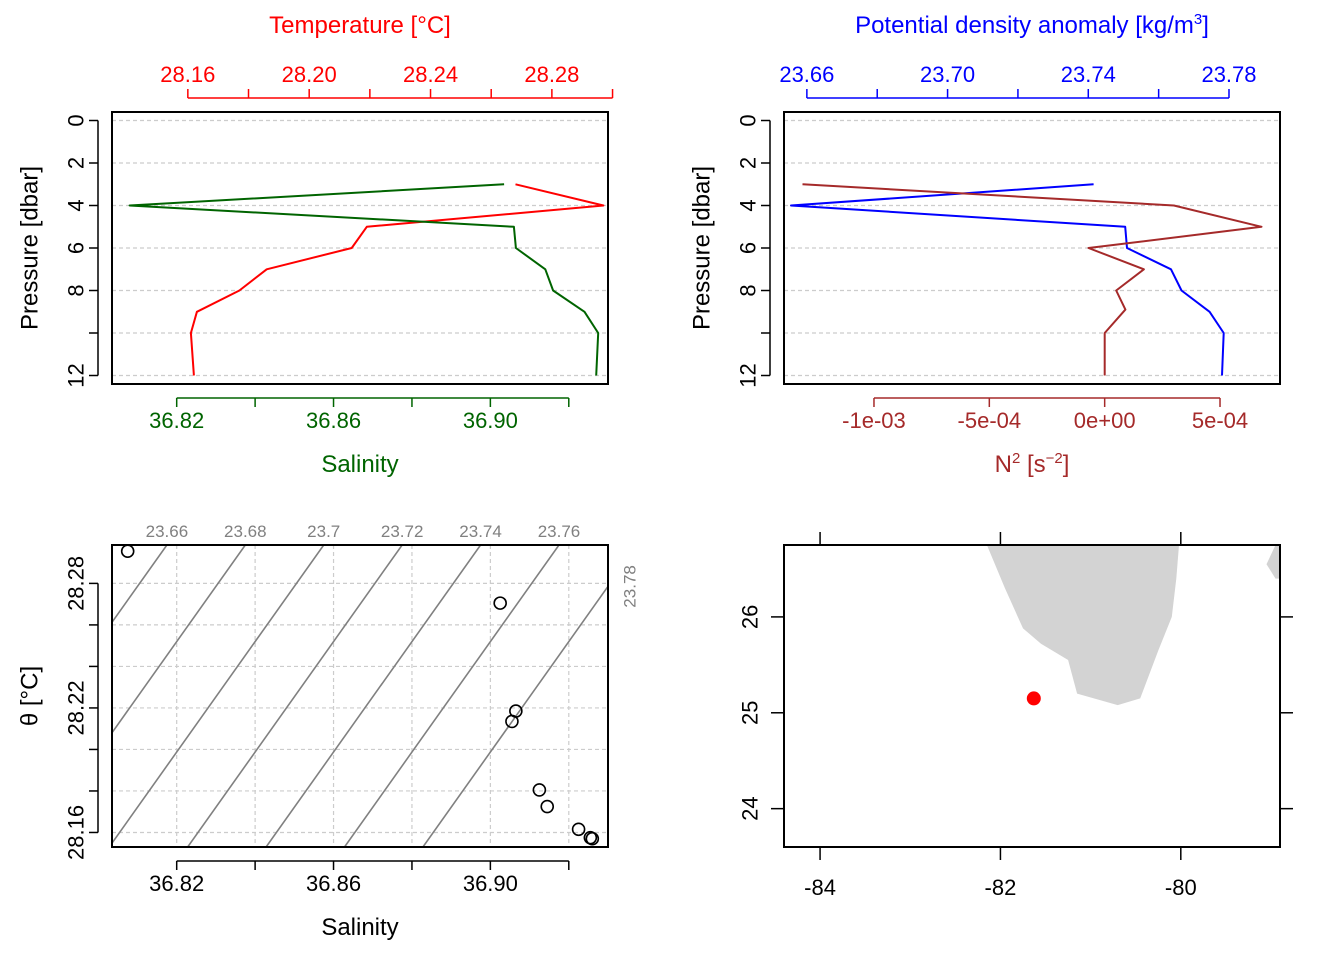  I want to click on isopycnal-label: 23.7, so click(323, 531).